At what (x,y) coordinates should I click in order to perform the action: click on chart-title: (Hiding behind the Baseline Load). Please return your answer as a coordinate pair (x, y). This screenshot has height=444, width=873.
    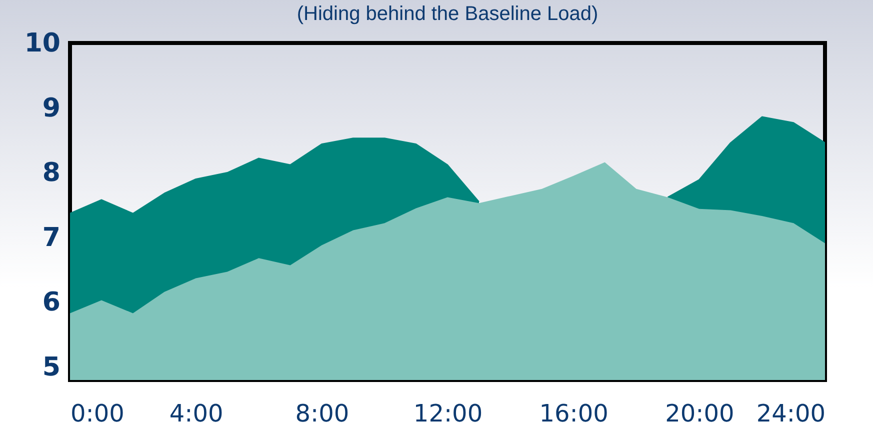
    Looking at the image, I should click on (447, 14).